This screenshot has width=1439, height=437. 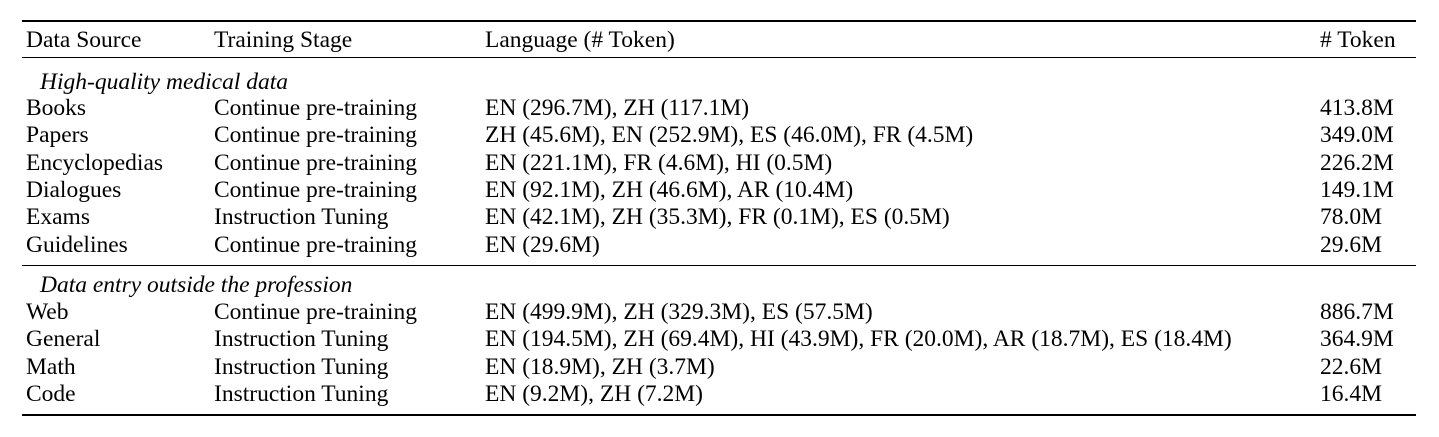 What do you see at coordinates (51, 366) in the screenshot?
I see `data-source-cell: Math` at bounding box center [51, 366].